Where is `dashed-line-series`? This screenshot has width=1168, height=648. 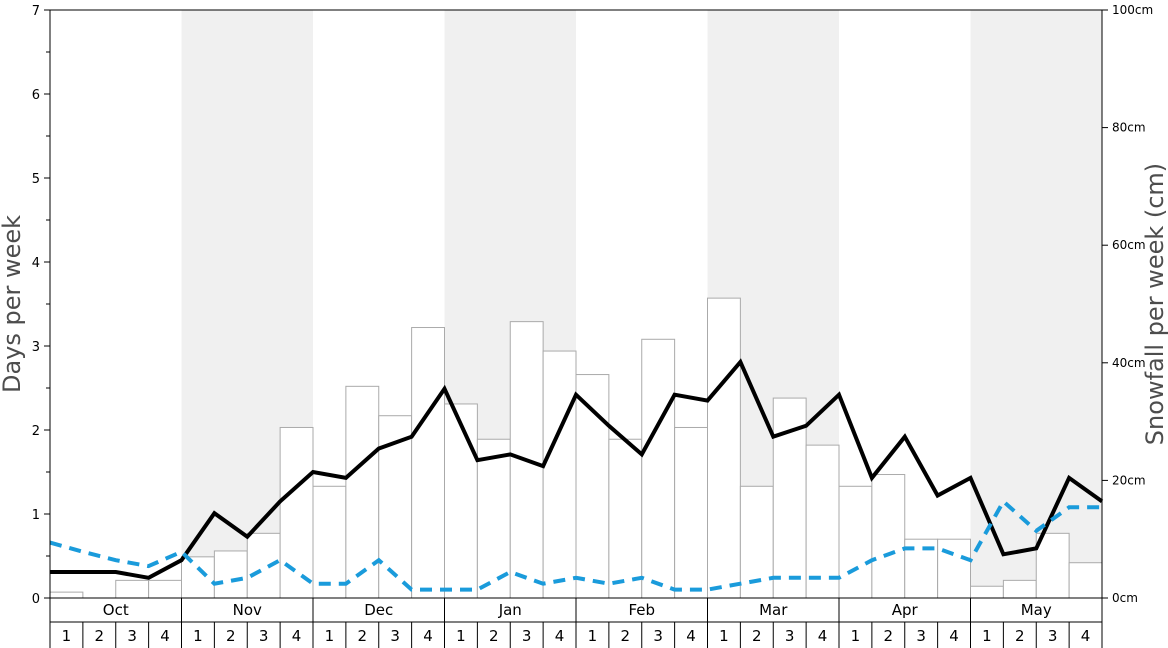
dashed-line-series is located at coordinates (575, 545).